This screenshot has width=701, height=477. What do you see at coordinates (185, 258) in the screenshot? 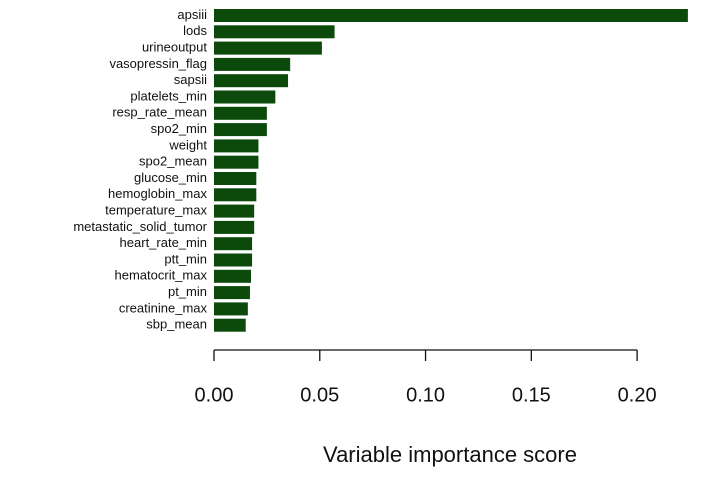
I see `y-tick-label: ptt_min` at bounding box center [185, 258].